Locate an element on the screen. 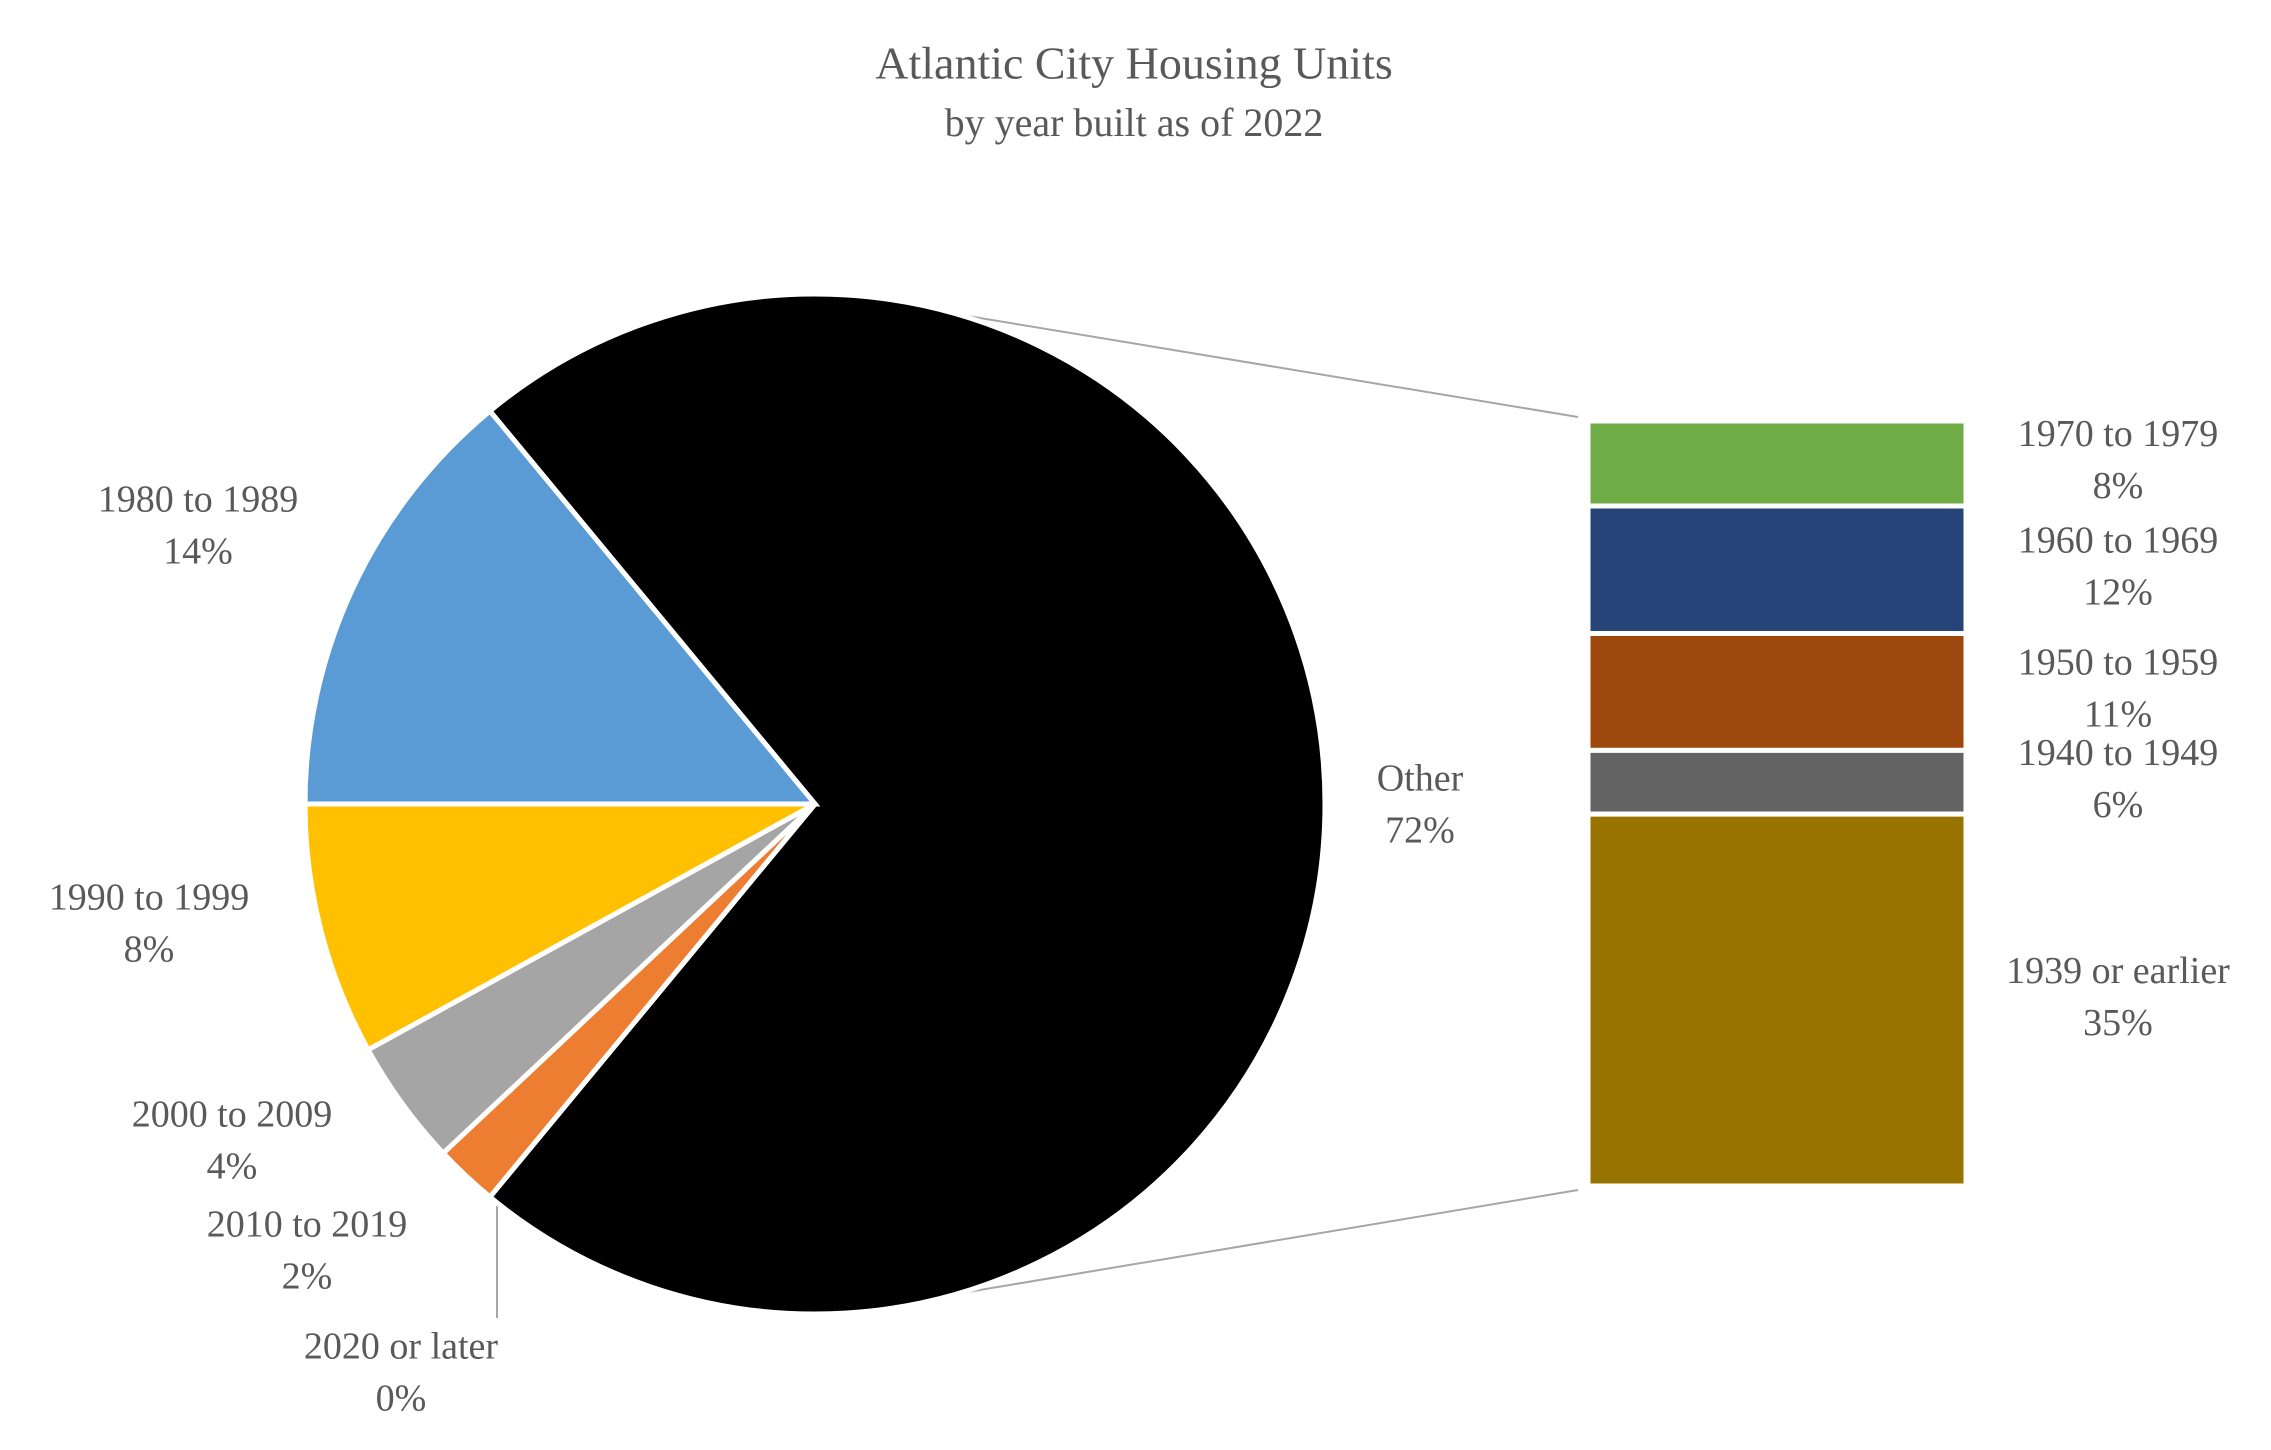  slice-value-label: 72% is located at coordinates (1420, 831).